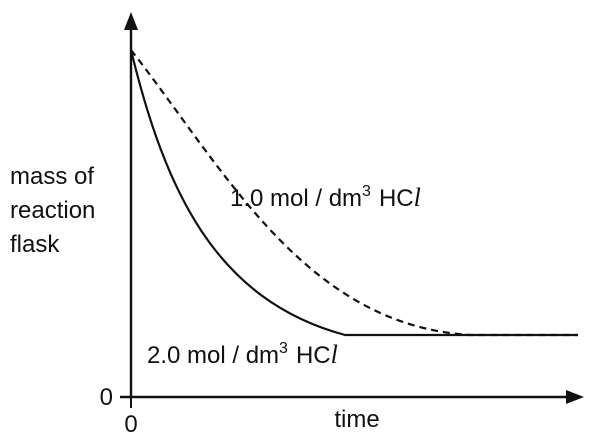  Describe the element at coordinates (417, 197) in the screenshot. I see `series-label-1-0M-el: l` at that location.